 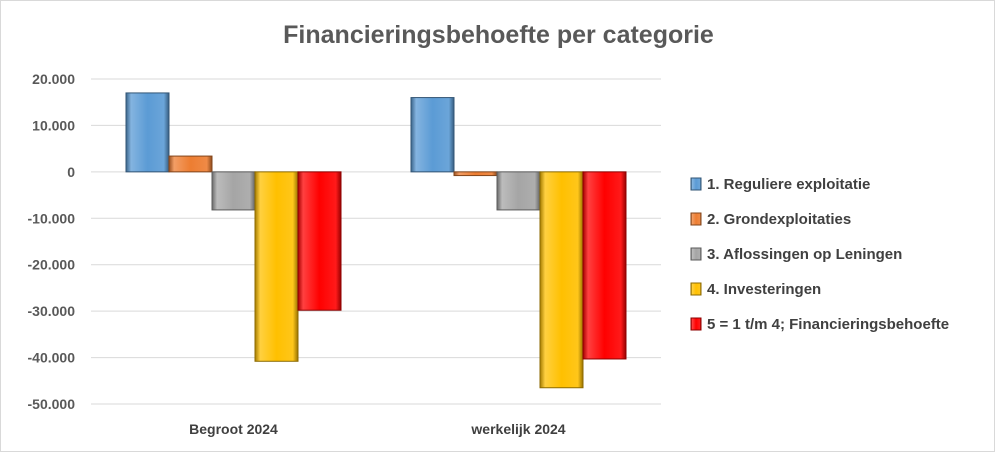 I want to click on y-tick-label: -20.000, so click(x=52, y=265).